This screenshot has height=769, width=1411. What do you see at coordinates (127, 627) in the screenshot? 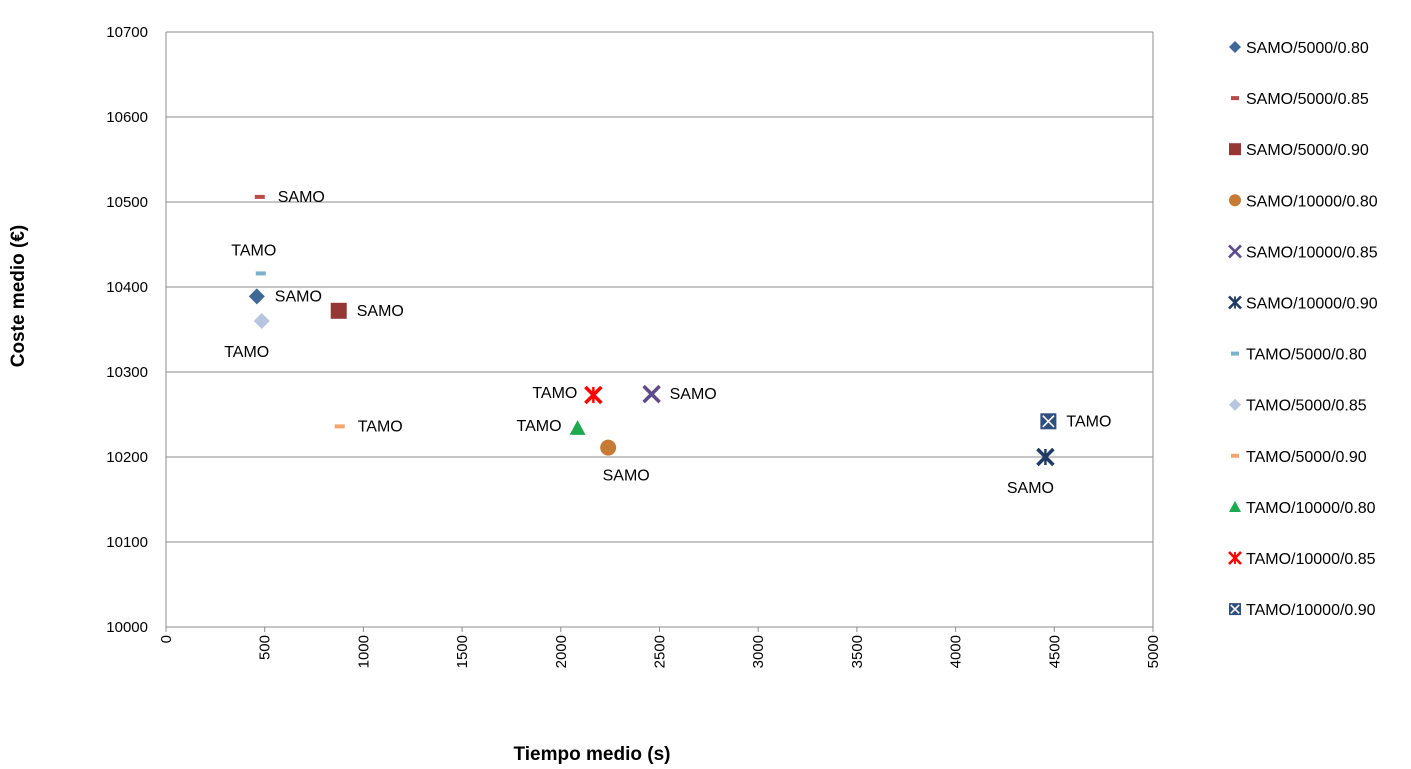
I see `y-tick-label: 10000` at bounding box center [127, 627].